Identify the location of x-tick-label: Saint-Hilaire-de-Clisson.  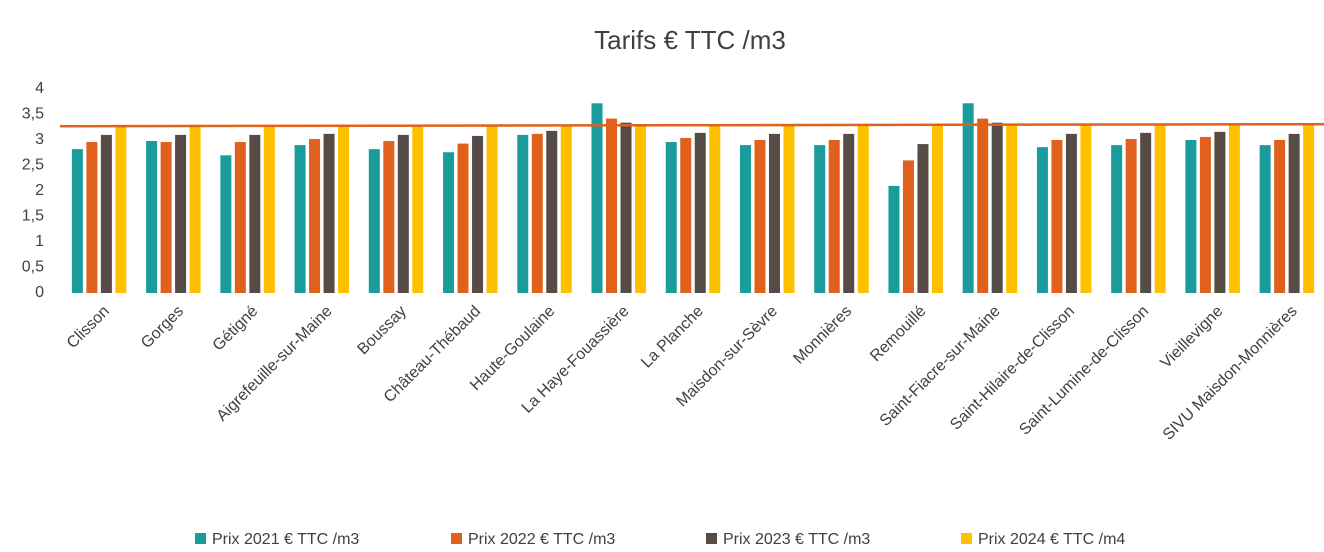
(1012, 368).